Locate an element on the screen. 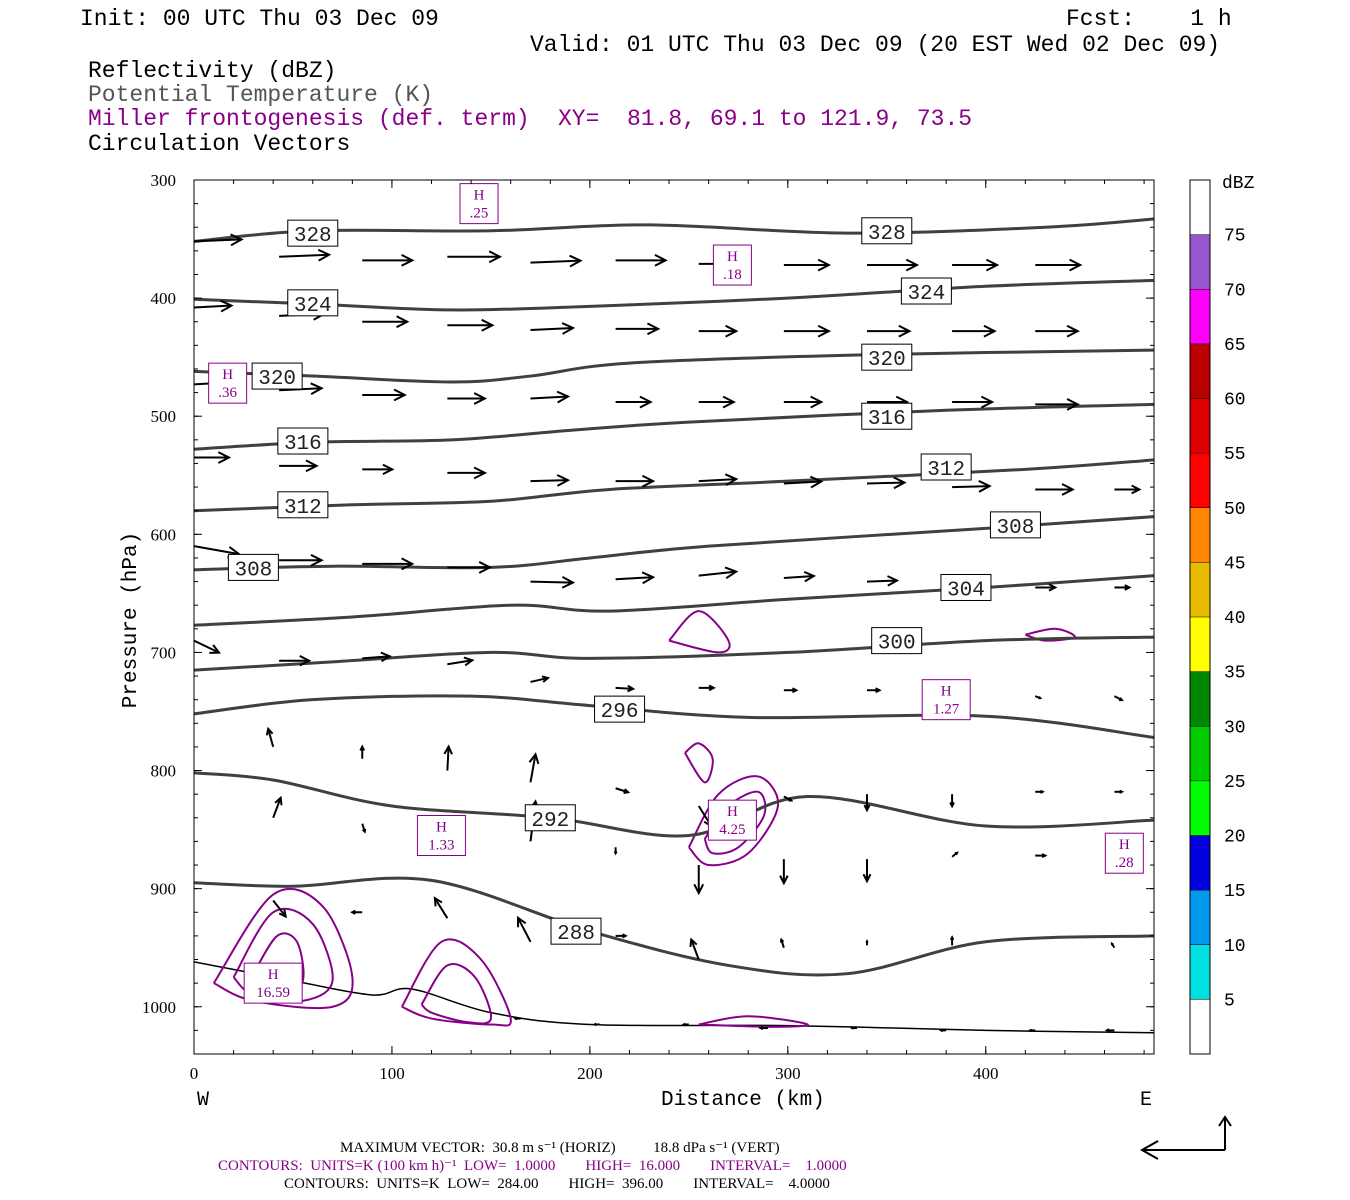  svg-text: 296 is located at coordinates (620, 712).